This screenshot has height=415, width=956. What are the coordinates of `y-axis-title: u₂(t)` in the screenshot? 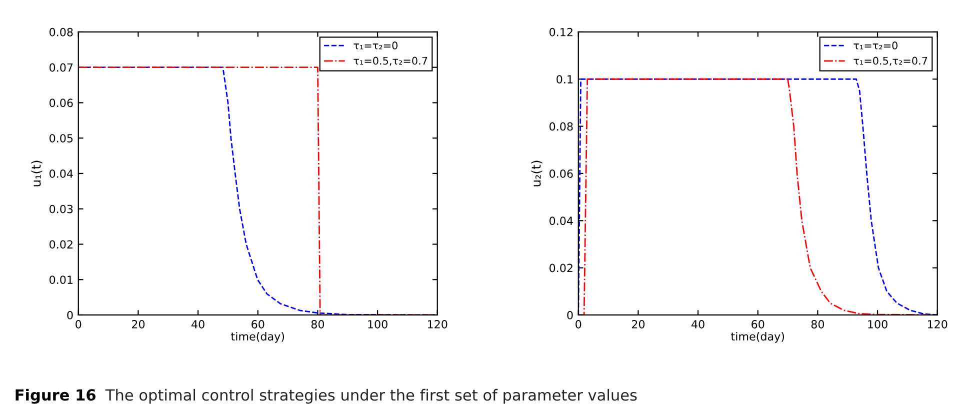 It's located at (536, 173).